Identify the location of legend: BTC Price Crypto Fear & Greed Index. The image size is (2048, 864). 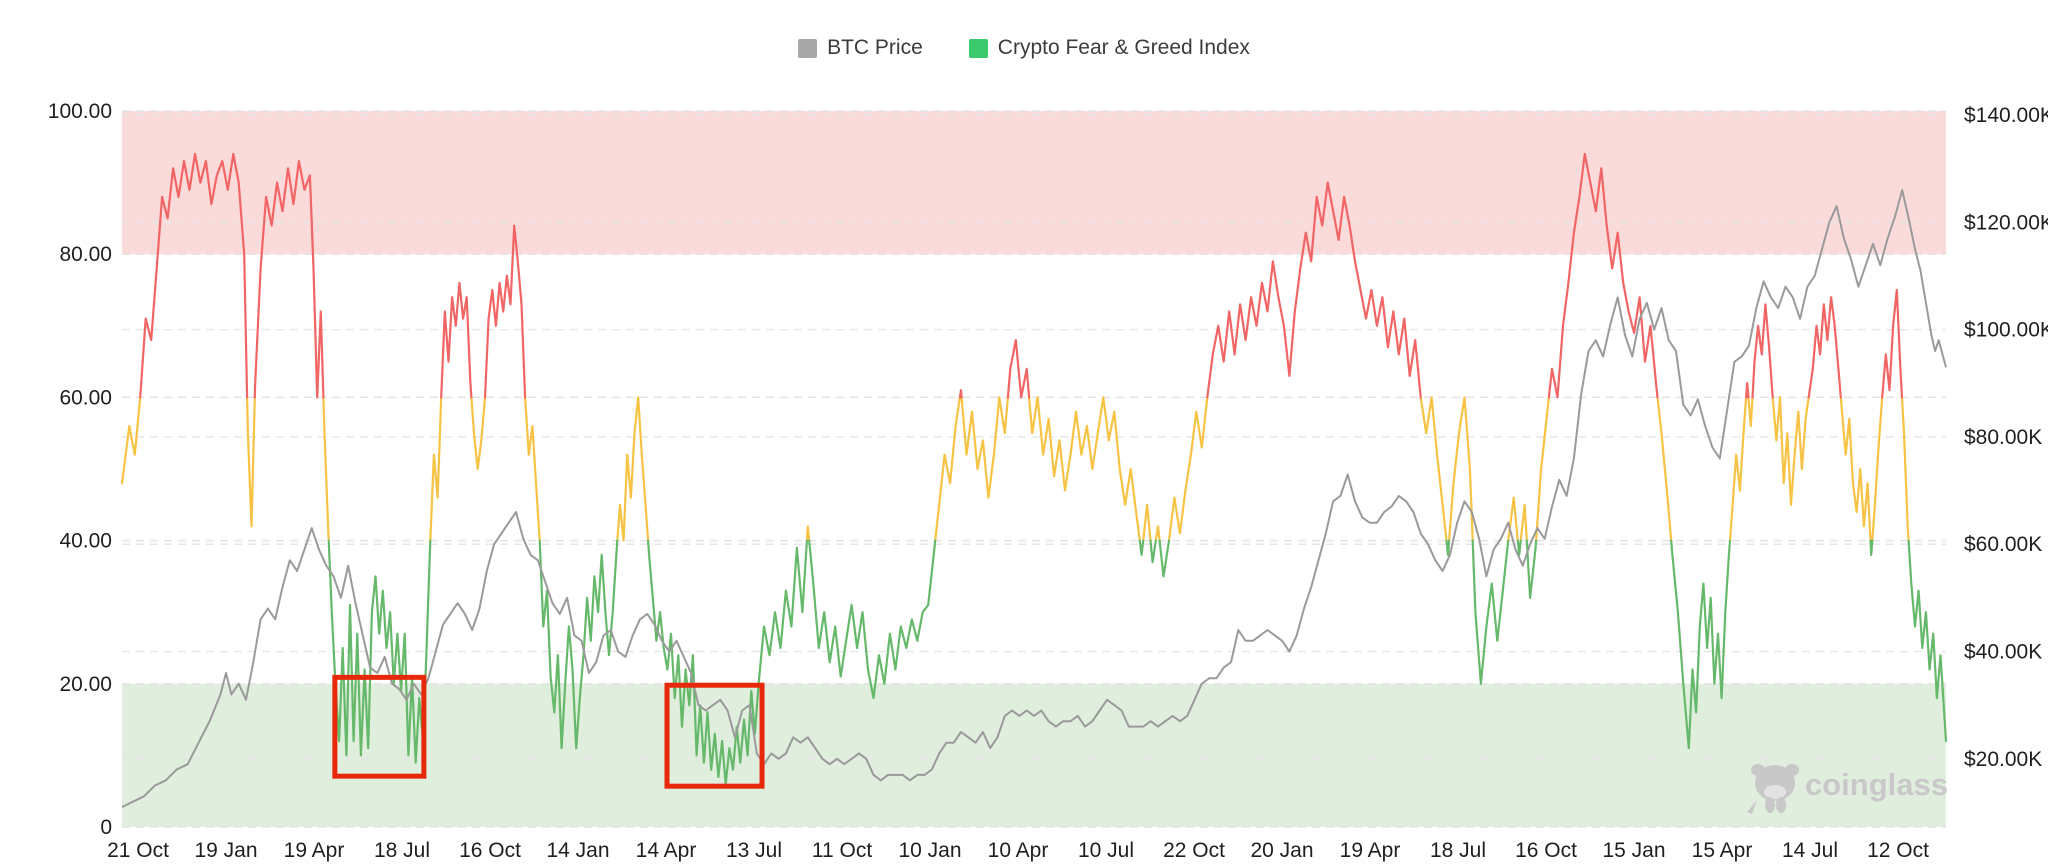
(1024, 48).